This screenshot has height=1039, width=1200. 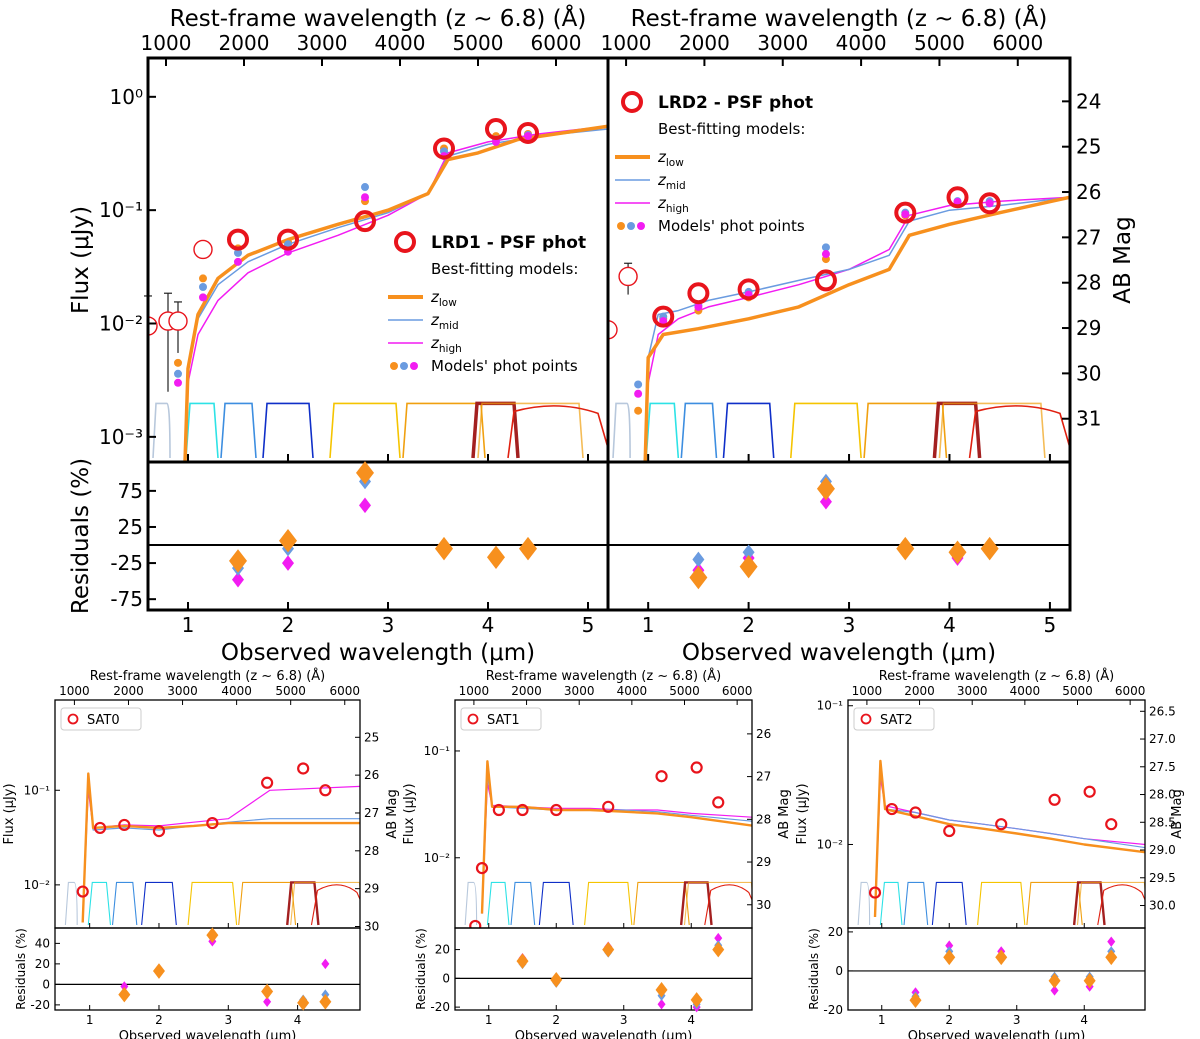 What do you see at coordinates (604, 676) in the screenshot?
I see `panel-sat1-top-xlabel: Rest-frame wavelength (z ~ 6.8) (Å)` at bounding box center [604, 676].